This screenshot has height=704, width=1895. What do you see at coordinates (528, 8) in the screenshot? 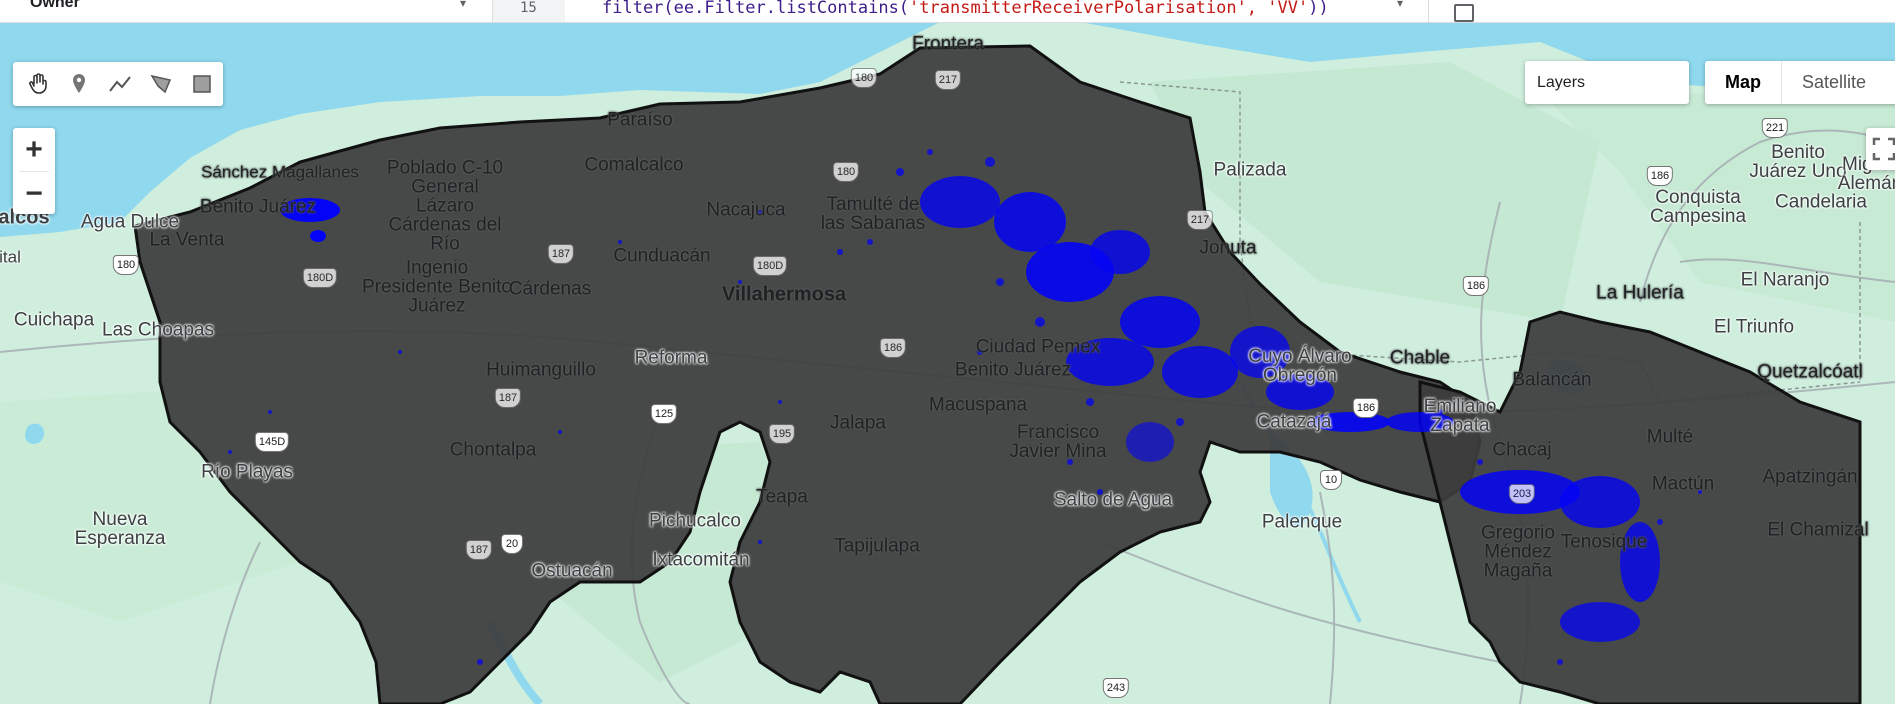
I see `line-number: 15` at bounding box center [528, 8].